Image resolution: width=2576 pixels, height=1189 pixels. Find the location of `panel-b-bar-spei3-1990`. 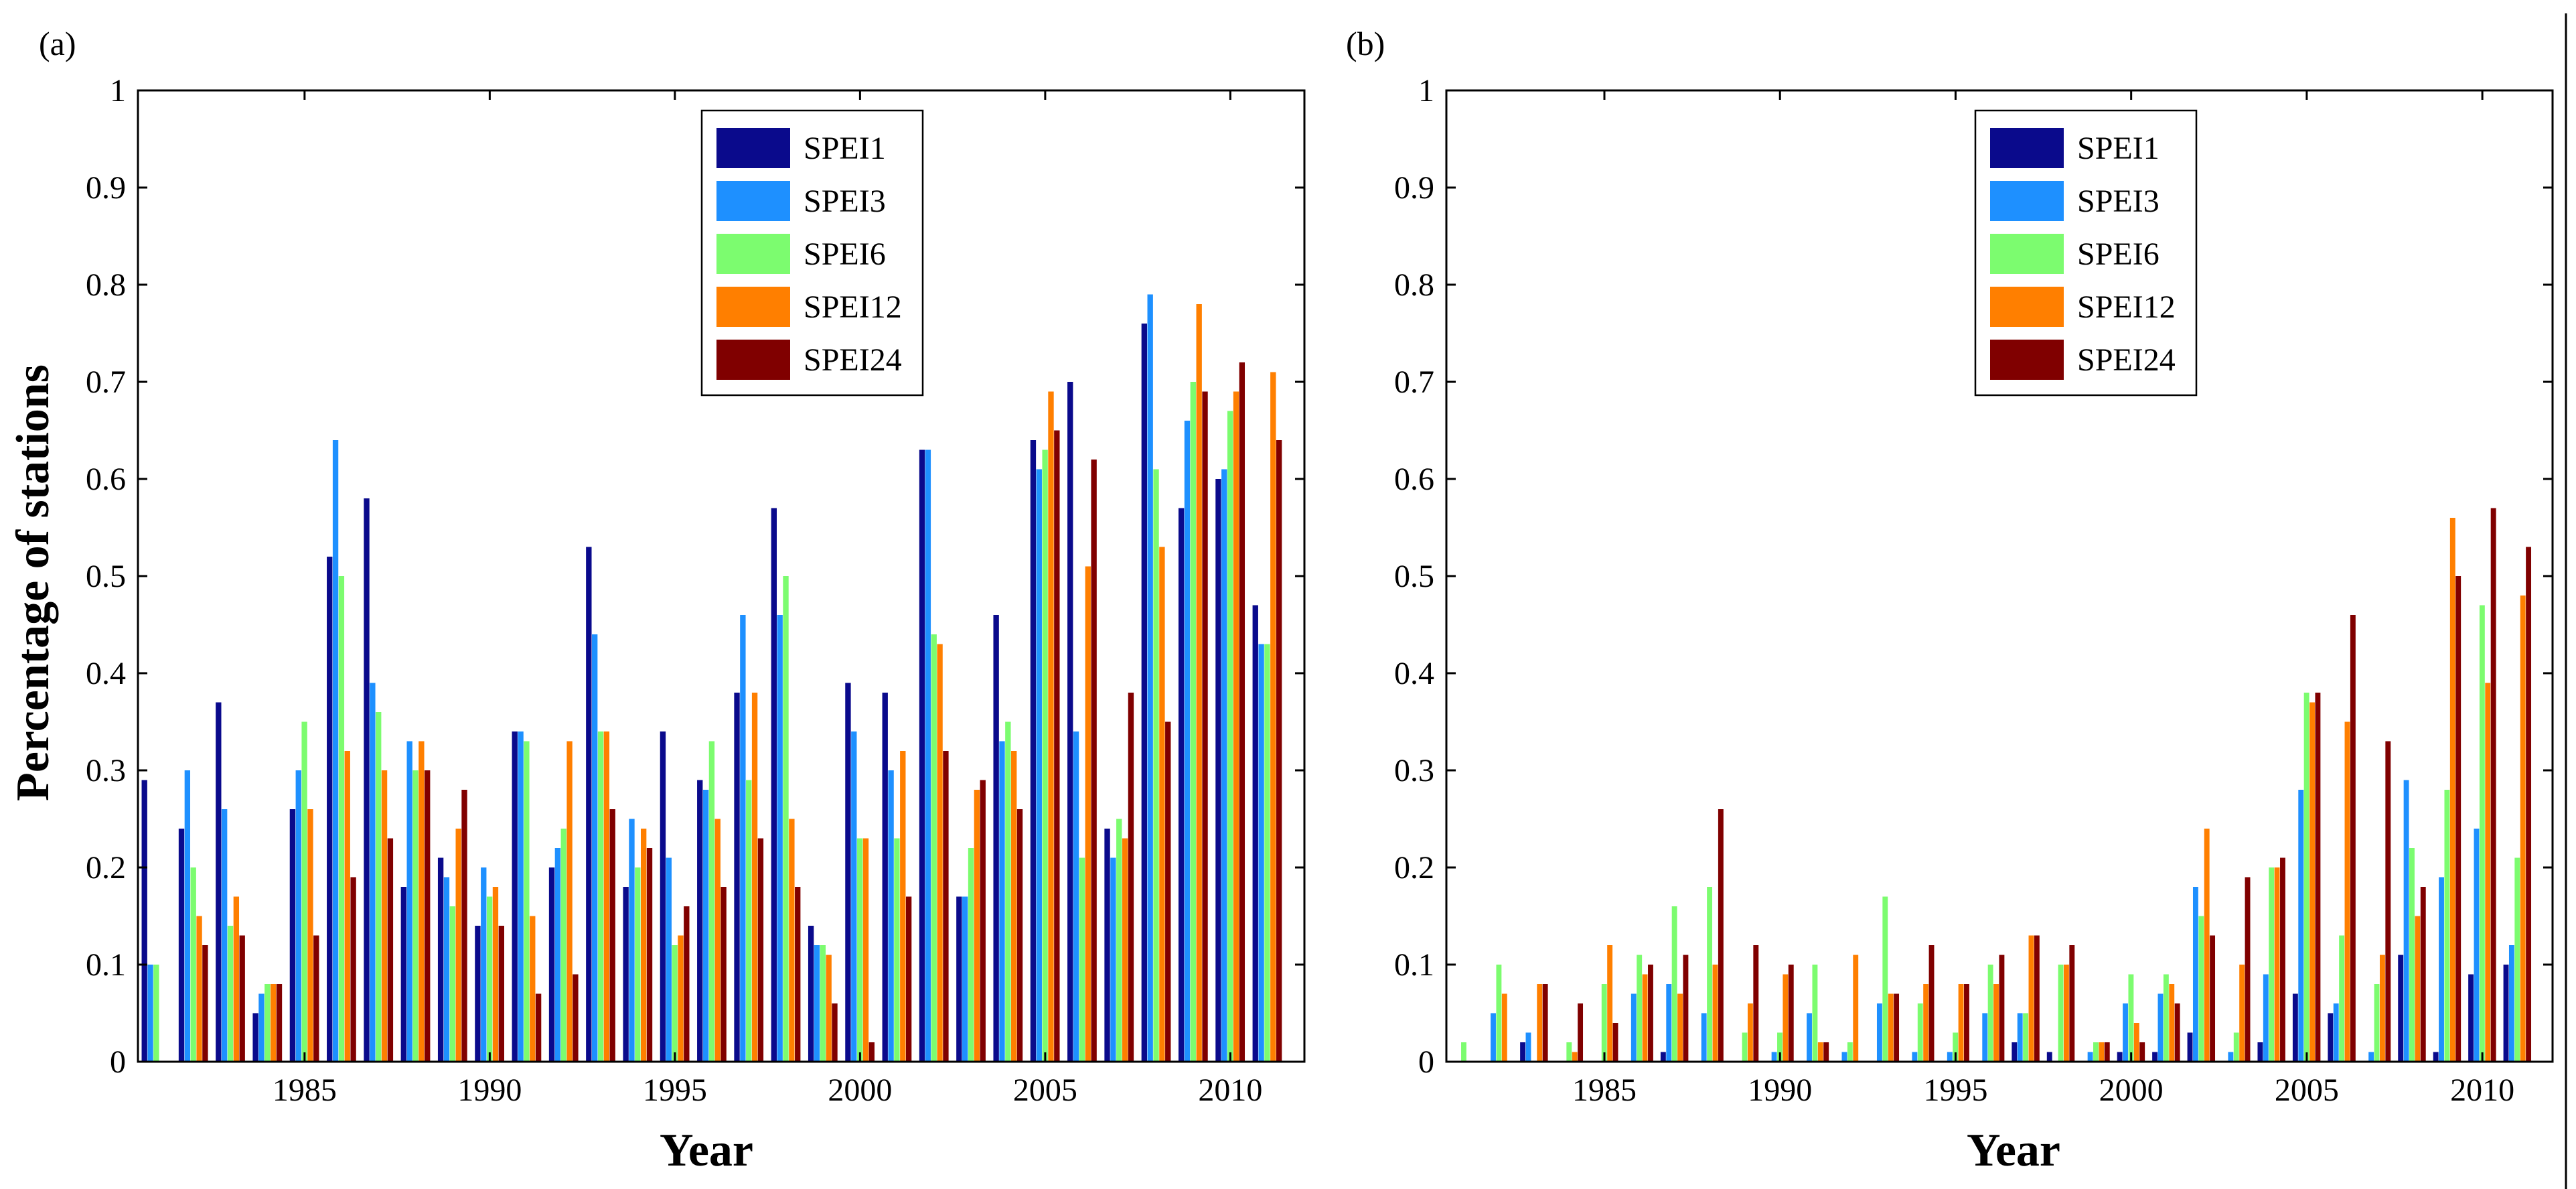

panel-b-bar-spei3-1990 is located at coordinates (1774, 1057).